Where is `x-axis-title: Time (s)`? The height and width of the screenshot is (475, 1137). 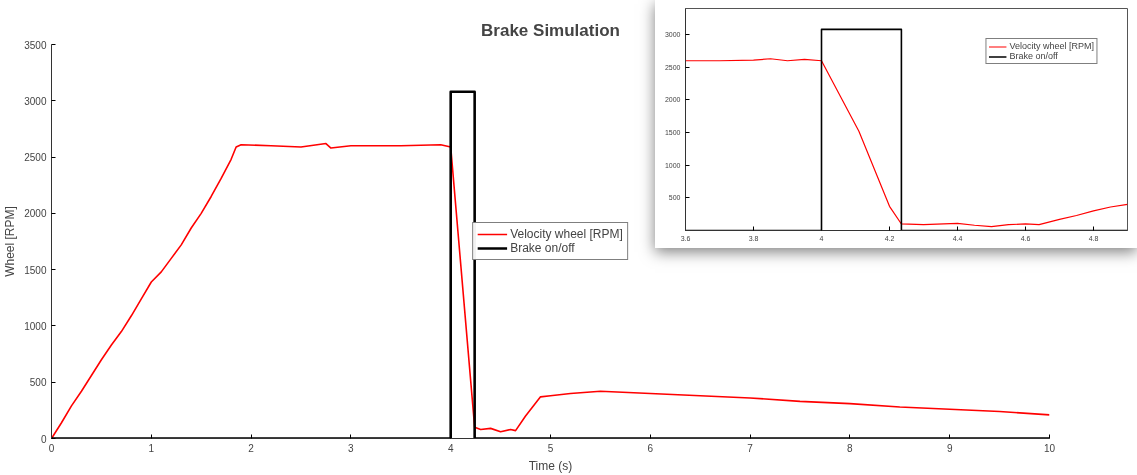
x-axis-title: Time (s) is located at coordinates (550, 465).